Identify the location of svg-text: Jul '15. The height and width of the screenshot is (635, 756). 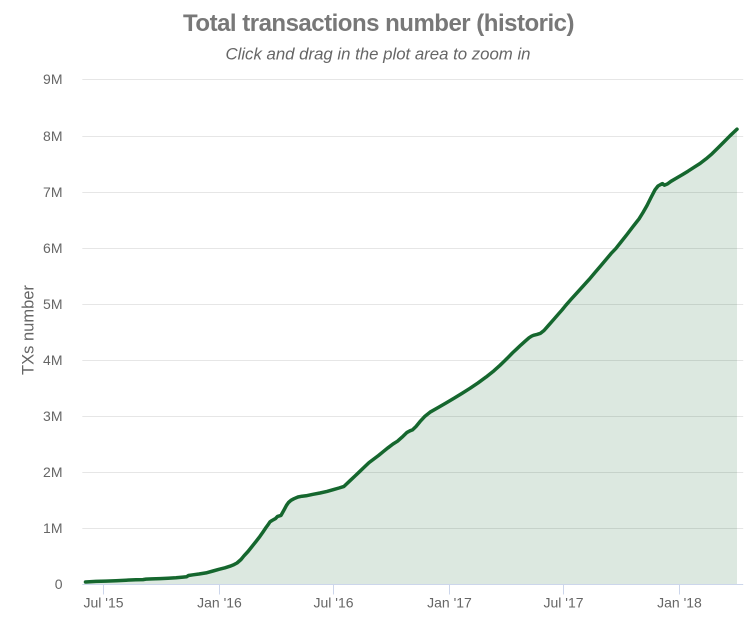
(103, 603).